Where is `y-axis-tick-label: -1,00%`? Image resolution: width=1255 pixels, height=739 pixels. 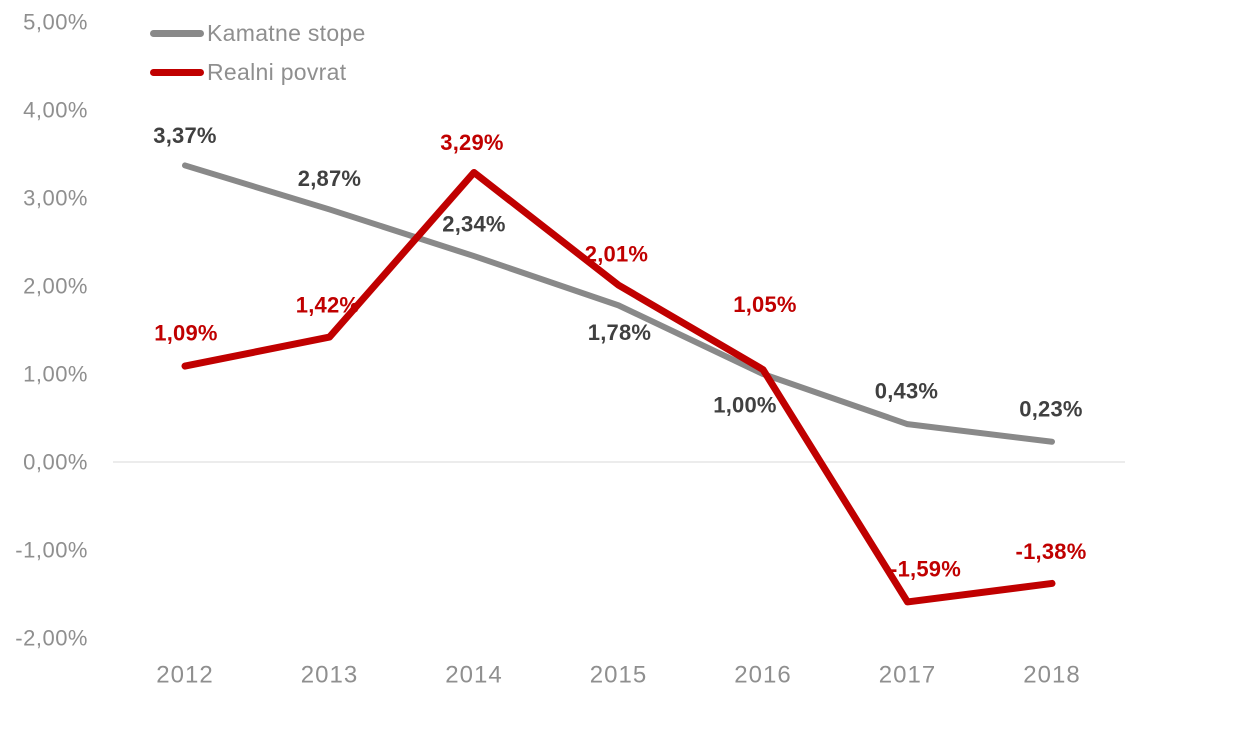 y-axis-tick-label: -1,00% is located at coordinates (51, 550).